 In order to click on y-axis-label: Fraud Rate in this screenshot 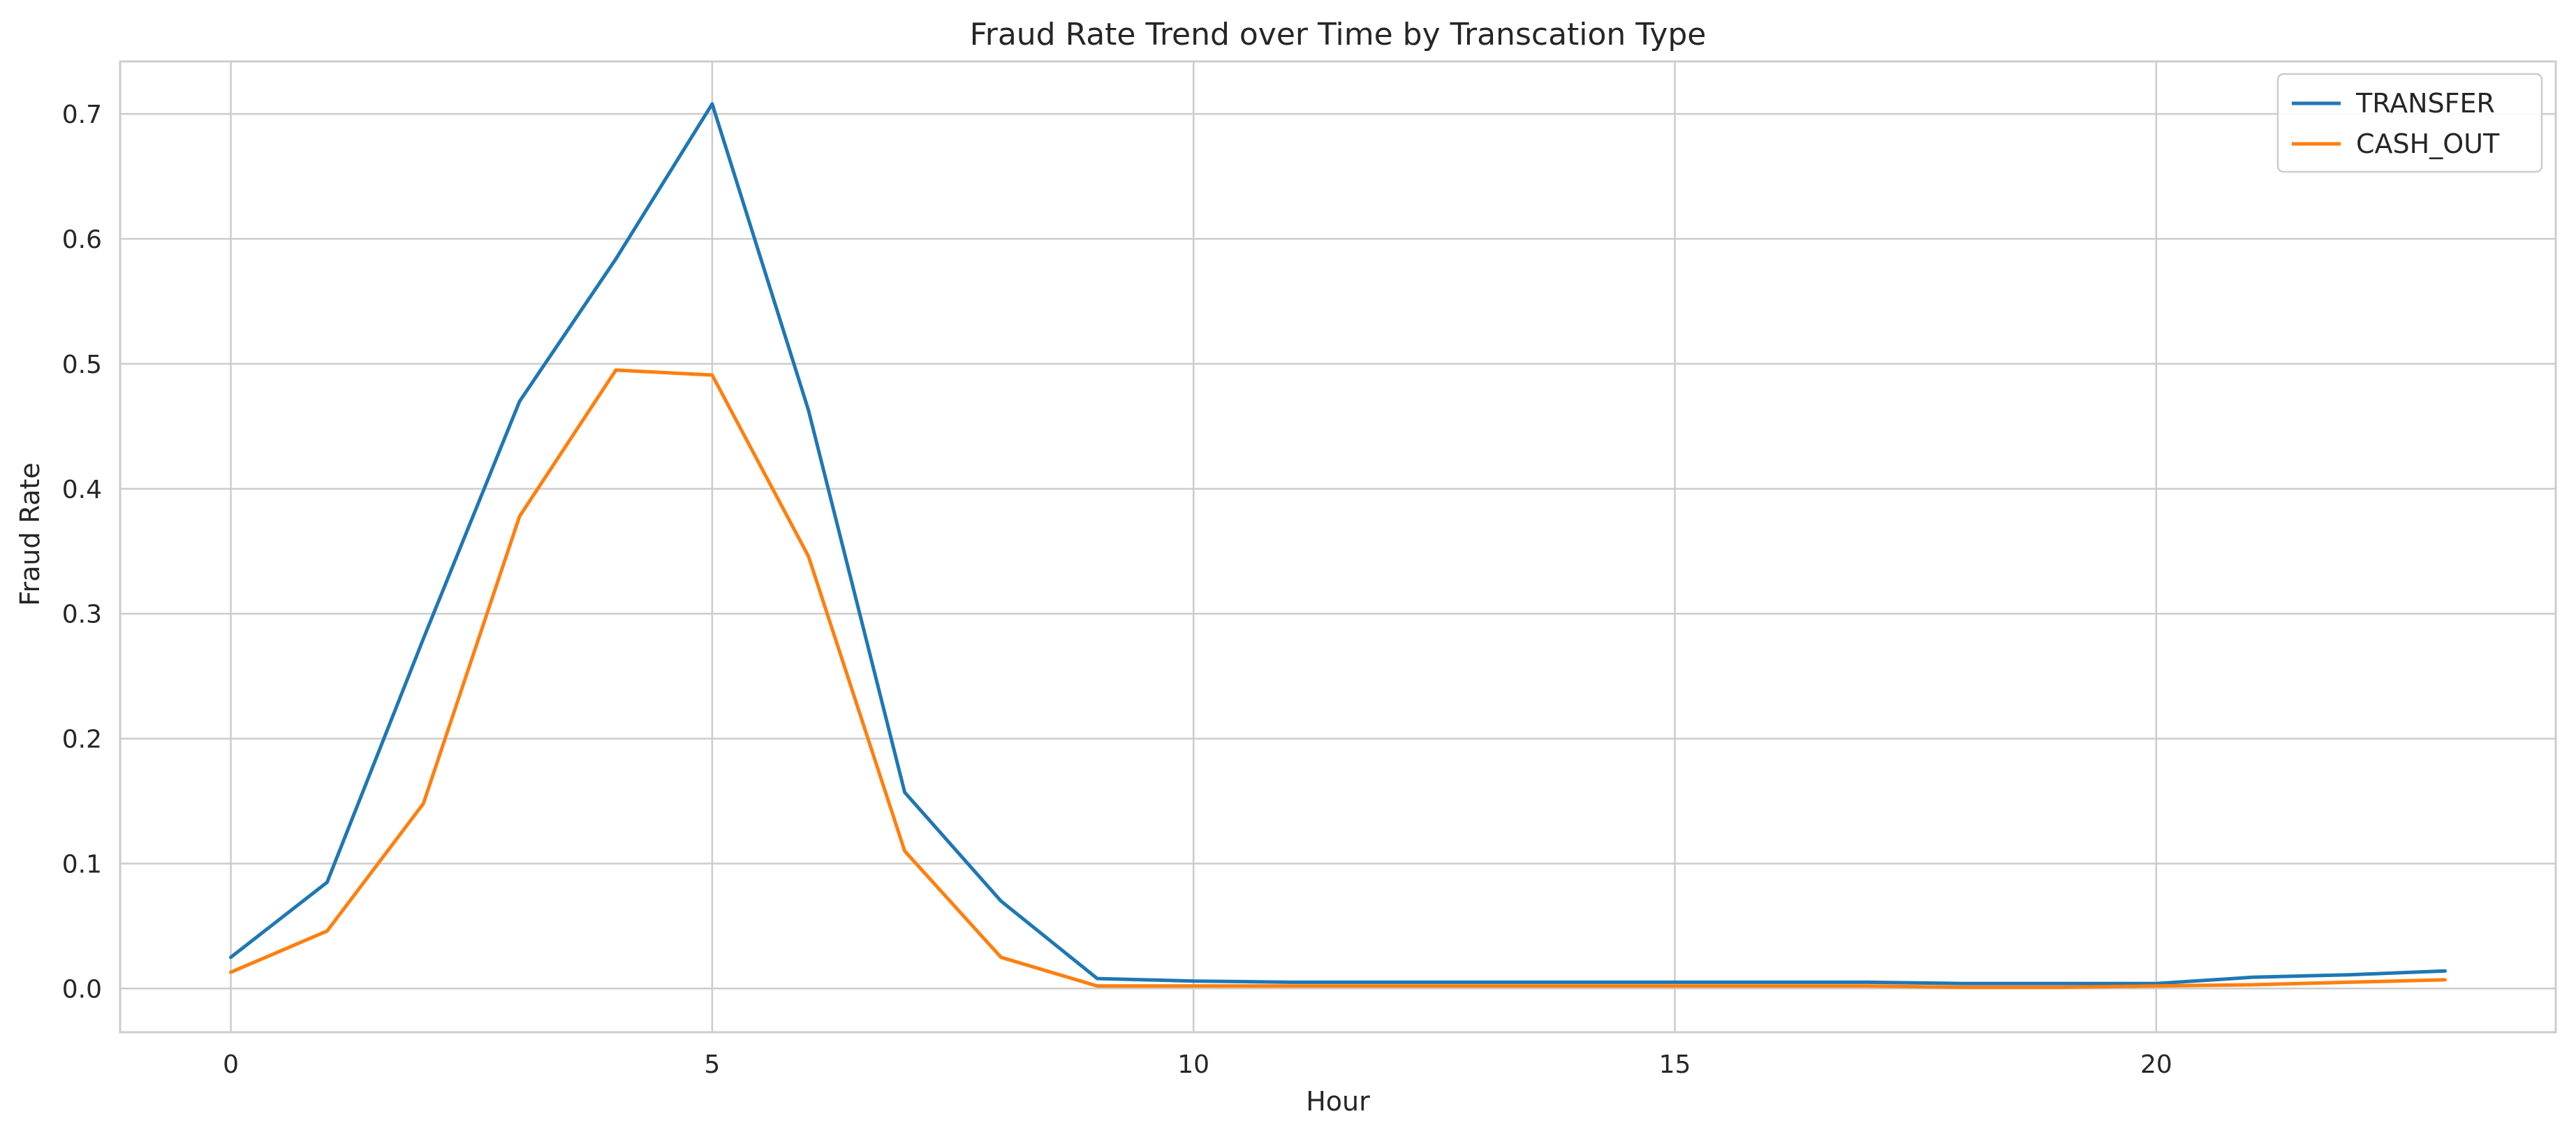, I will do `click(30, 534)`.